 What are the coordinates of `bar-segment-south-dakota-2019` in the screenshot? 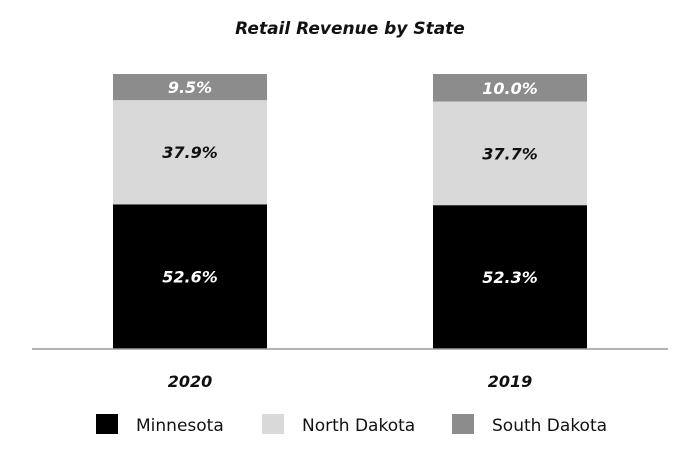 It's located at (510, 88).